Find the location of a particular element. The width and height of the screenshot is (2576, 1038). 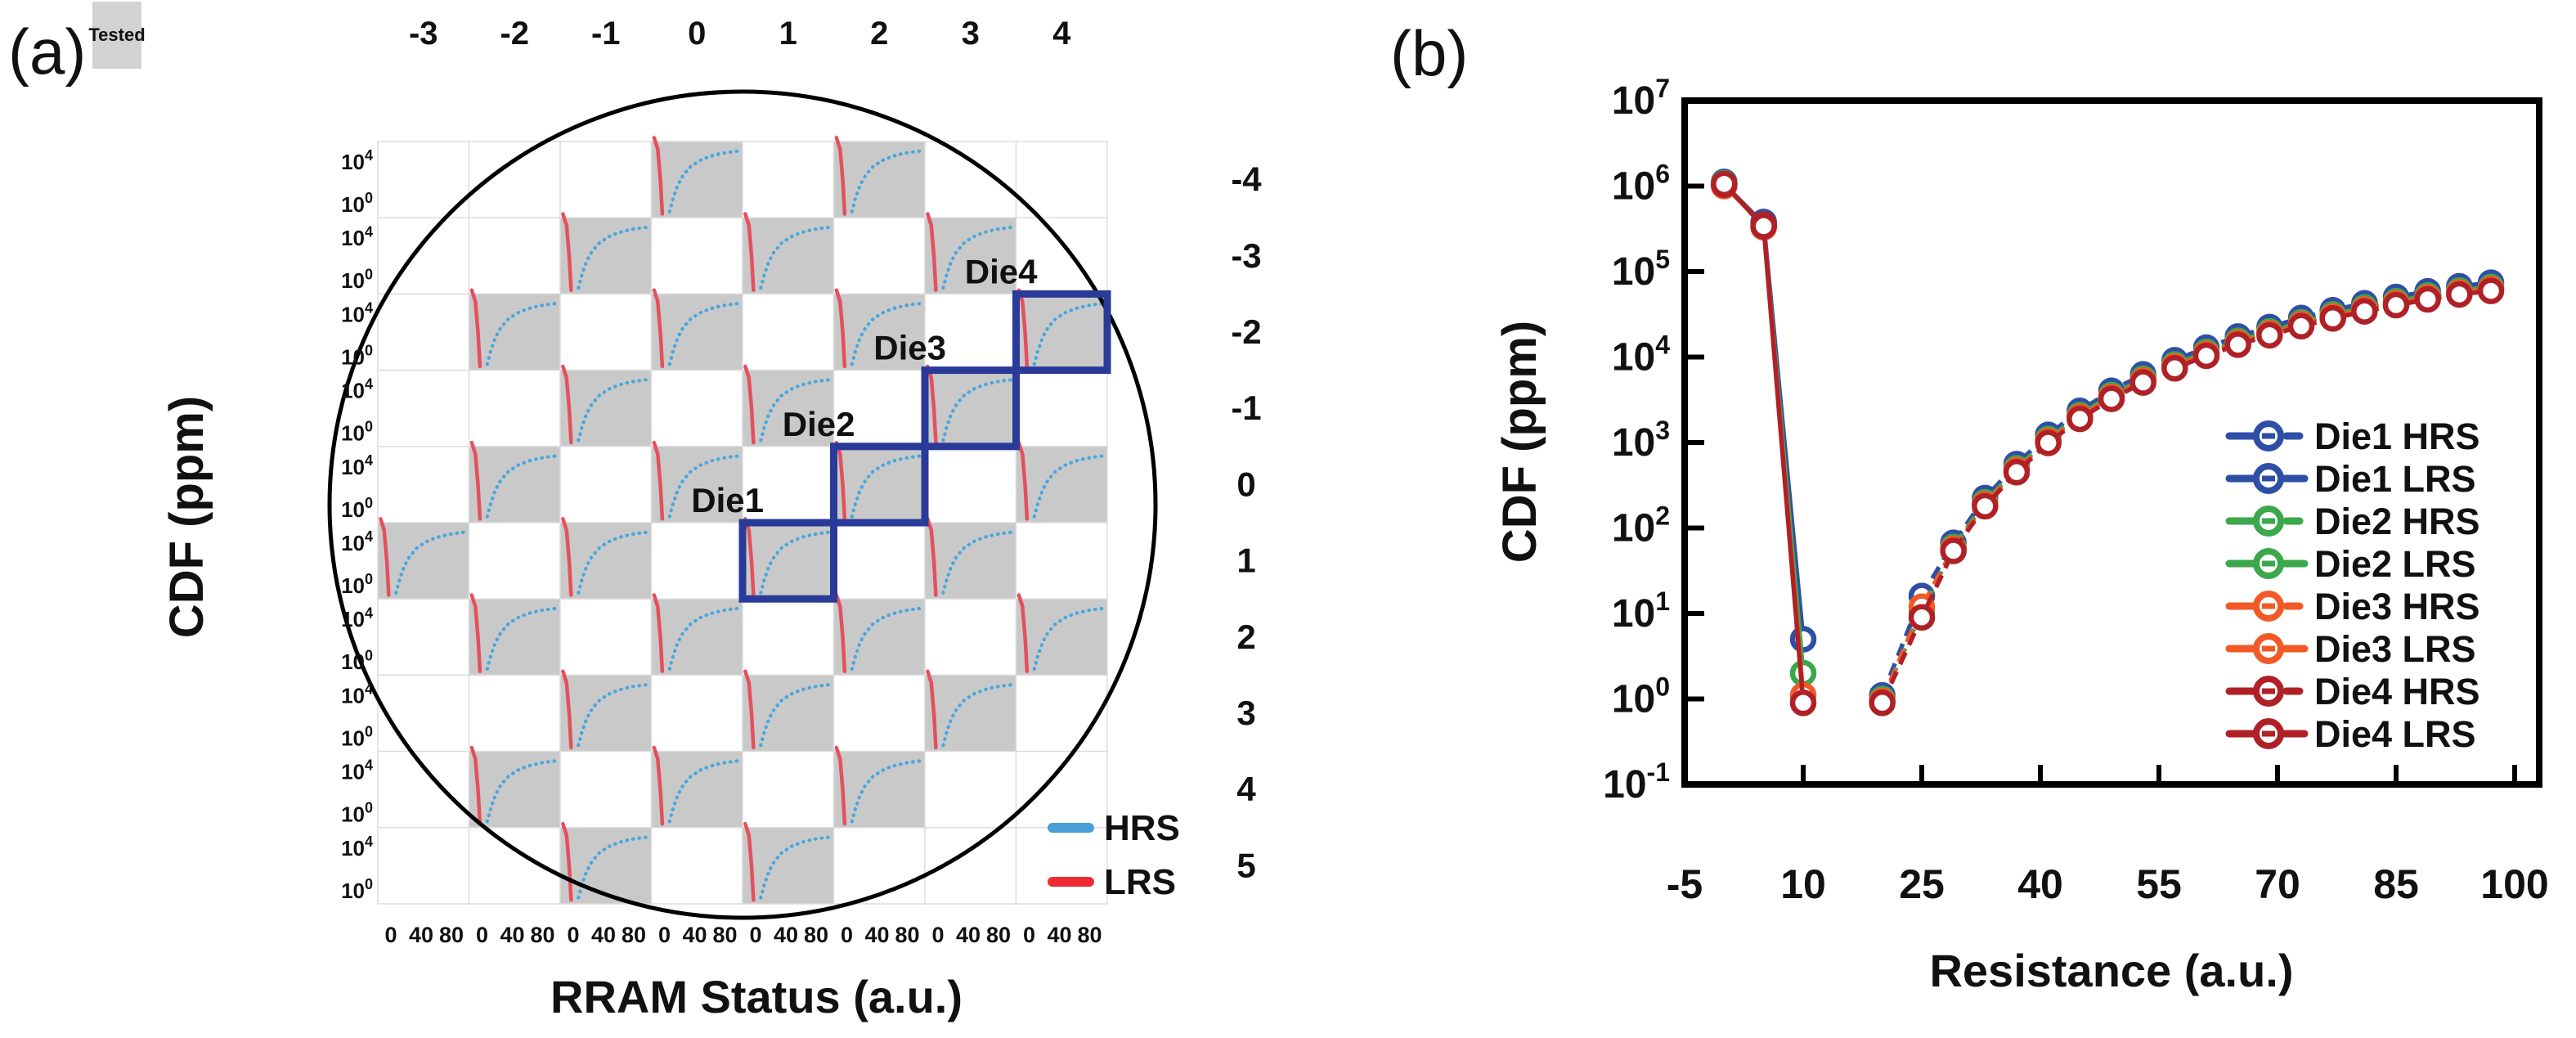

legend-die1-lrs-label: Die1 LRS is located at coordinates (2395, 479).